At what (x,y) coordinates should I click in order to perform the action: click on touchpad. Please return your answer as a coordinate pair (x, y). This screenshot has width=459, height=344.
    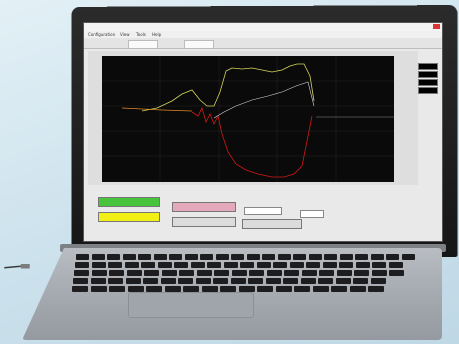
    Looking at the image, I should click on (191, 305).